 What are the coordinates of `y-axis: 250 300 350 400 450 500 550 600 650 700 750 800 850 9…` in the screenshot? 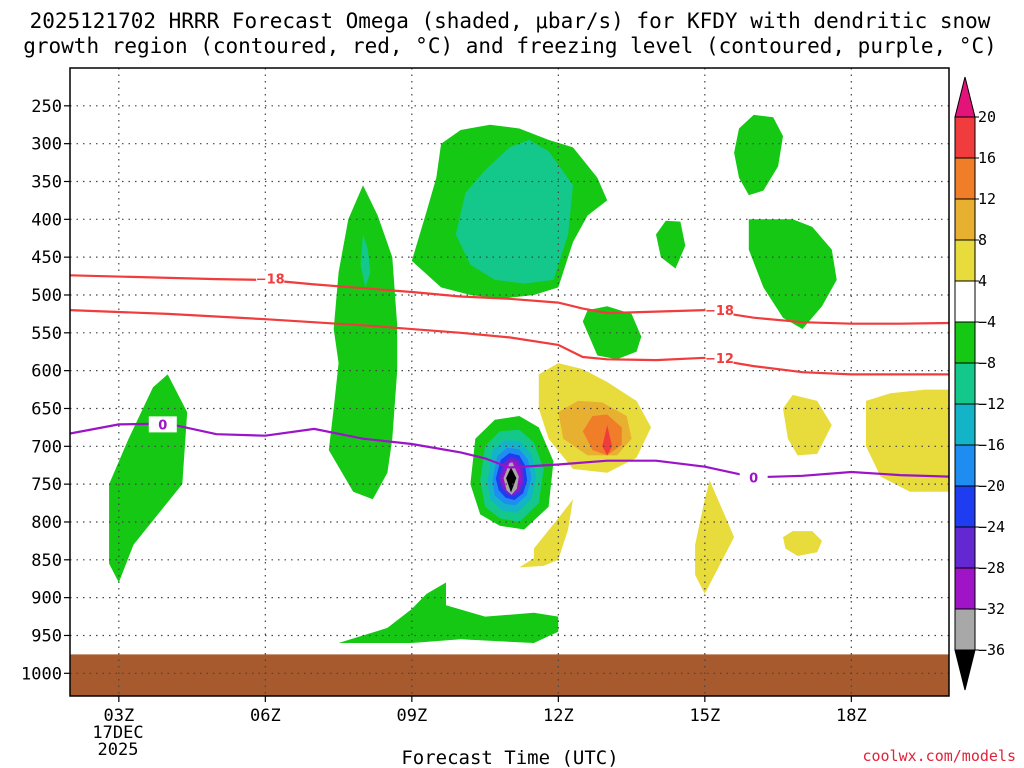 It's located at (45, 390).